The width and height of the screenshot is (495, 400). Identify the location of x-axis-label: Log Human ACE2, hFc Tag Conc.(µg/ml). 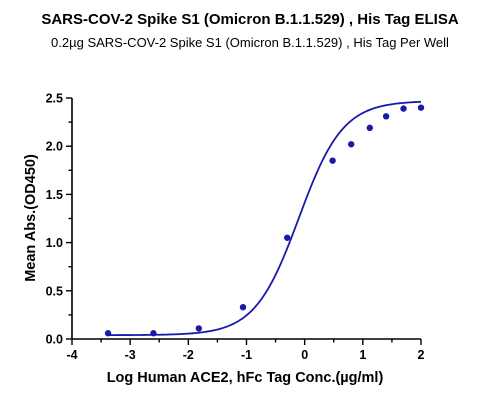
(245, 378).